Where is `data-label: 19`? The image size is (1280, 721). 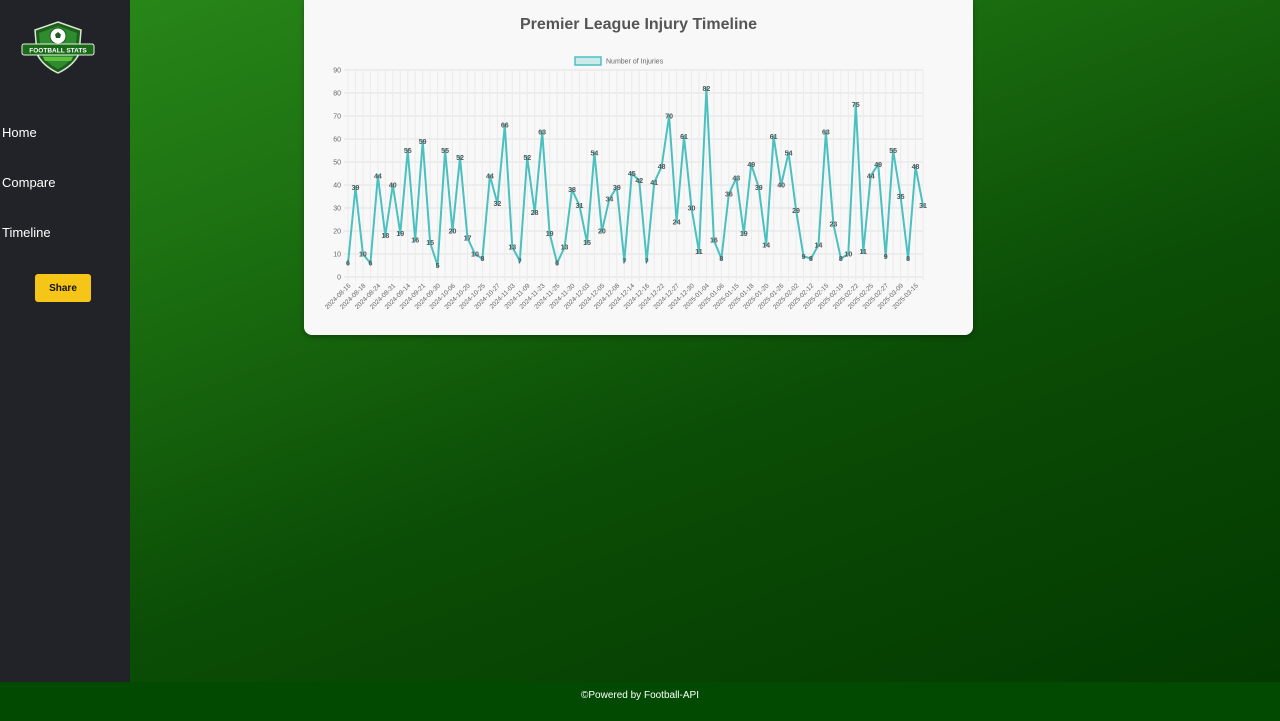
data-label: 19 is located at coordinates (400, 234).